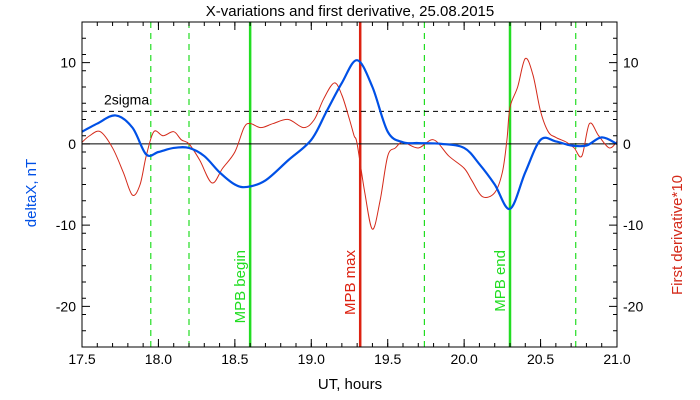  What do you see at coordinates (68, 63) in the screenshot?
I see `y-tick-label-left: 10` at bounding box center [68, 63].